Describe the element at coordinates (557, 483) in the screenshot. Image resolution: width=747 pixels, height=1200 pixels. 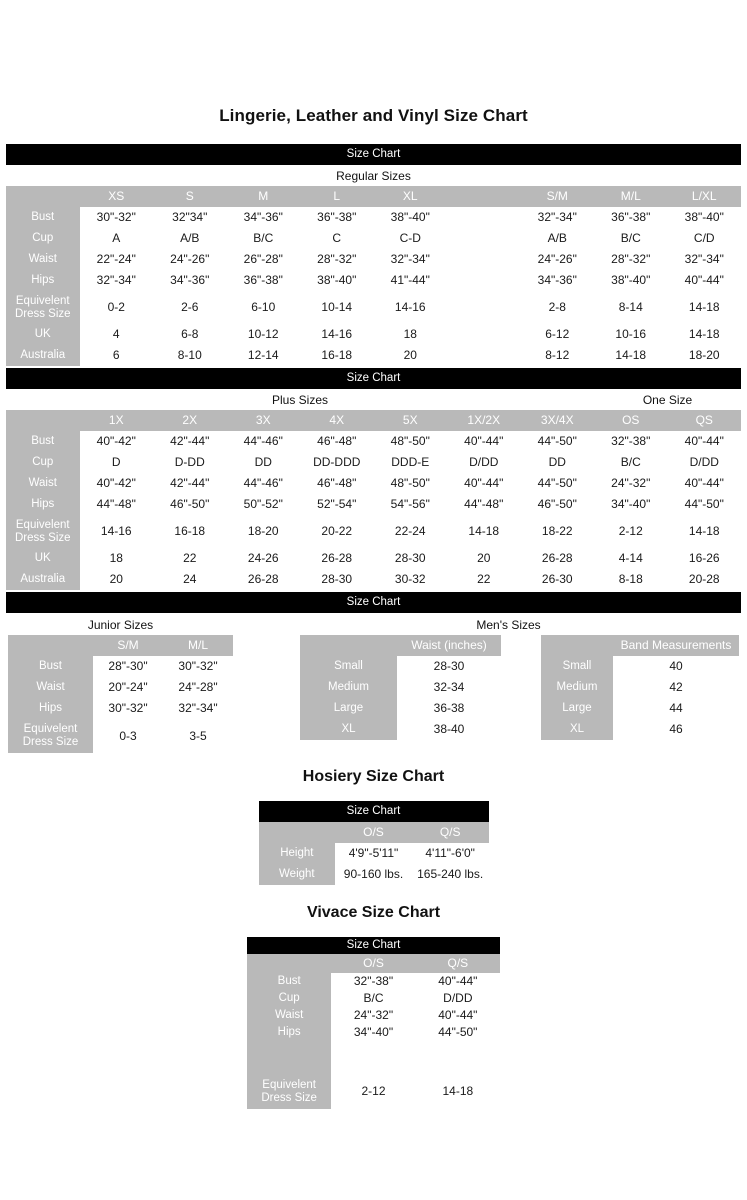
I see `cell: 44"-50"` at that location.